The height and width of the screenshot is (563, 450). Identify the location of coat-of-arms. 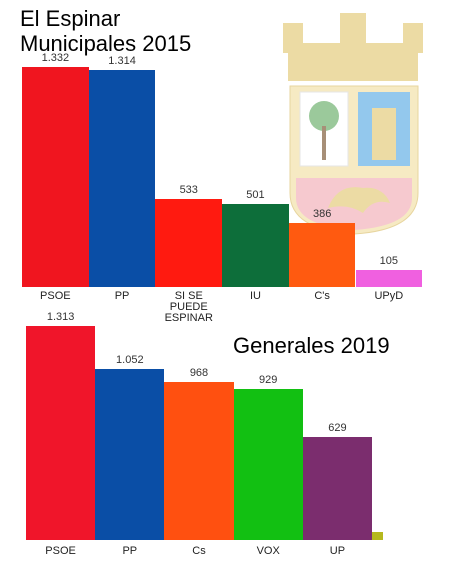
(353, 124).